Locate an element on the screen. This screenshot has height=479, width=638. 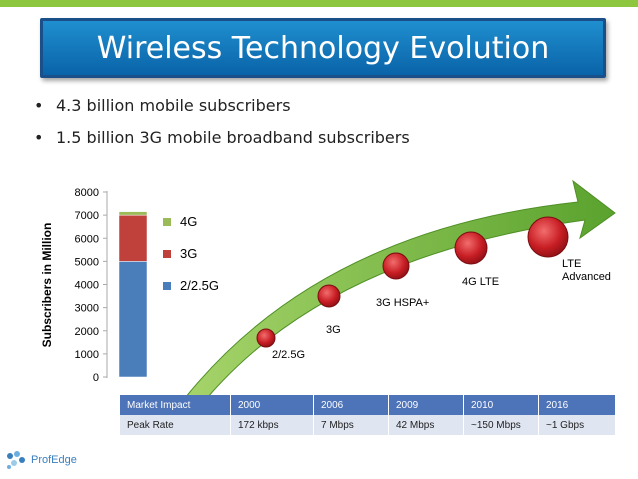
legend-item: 2/2.5G is located at coordinates (191, 285).